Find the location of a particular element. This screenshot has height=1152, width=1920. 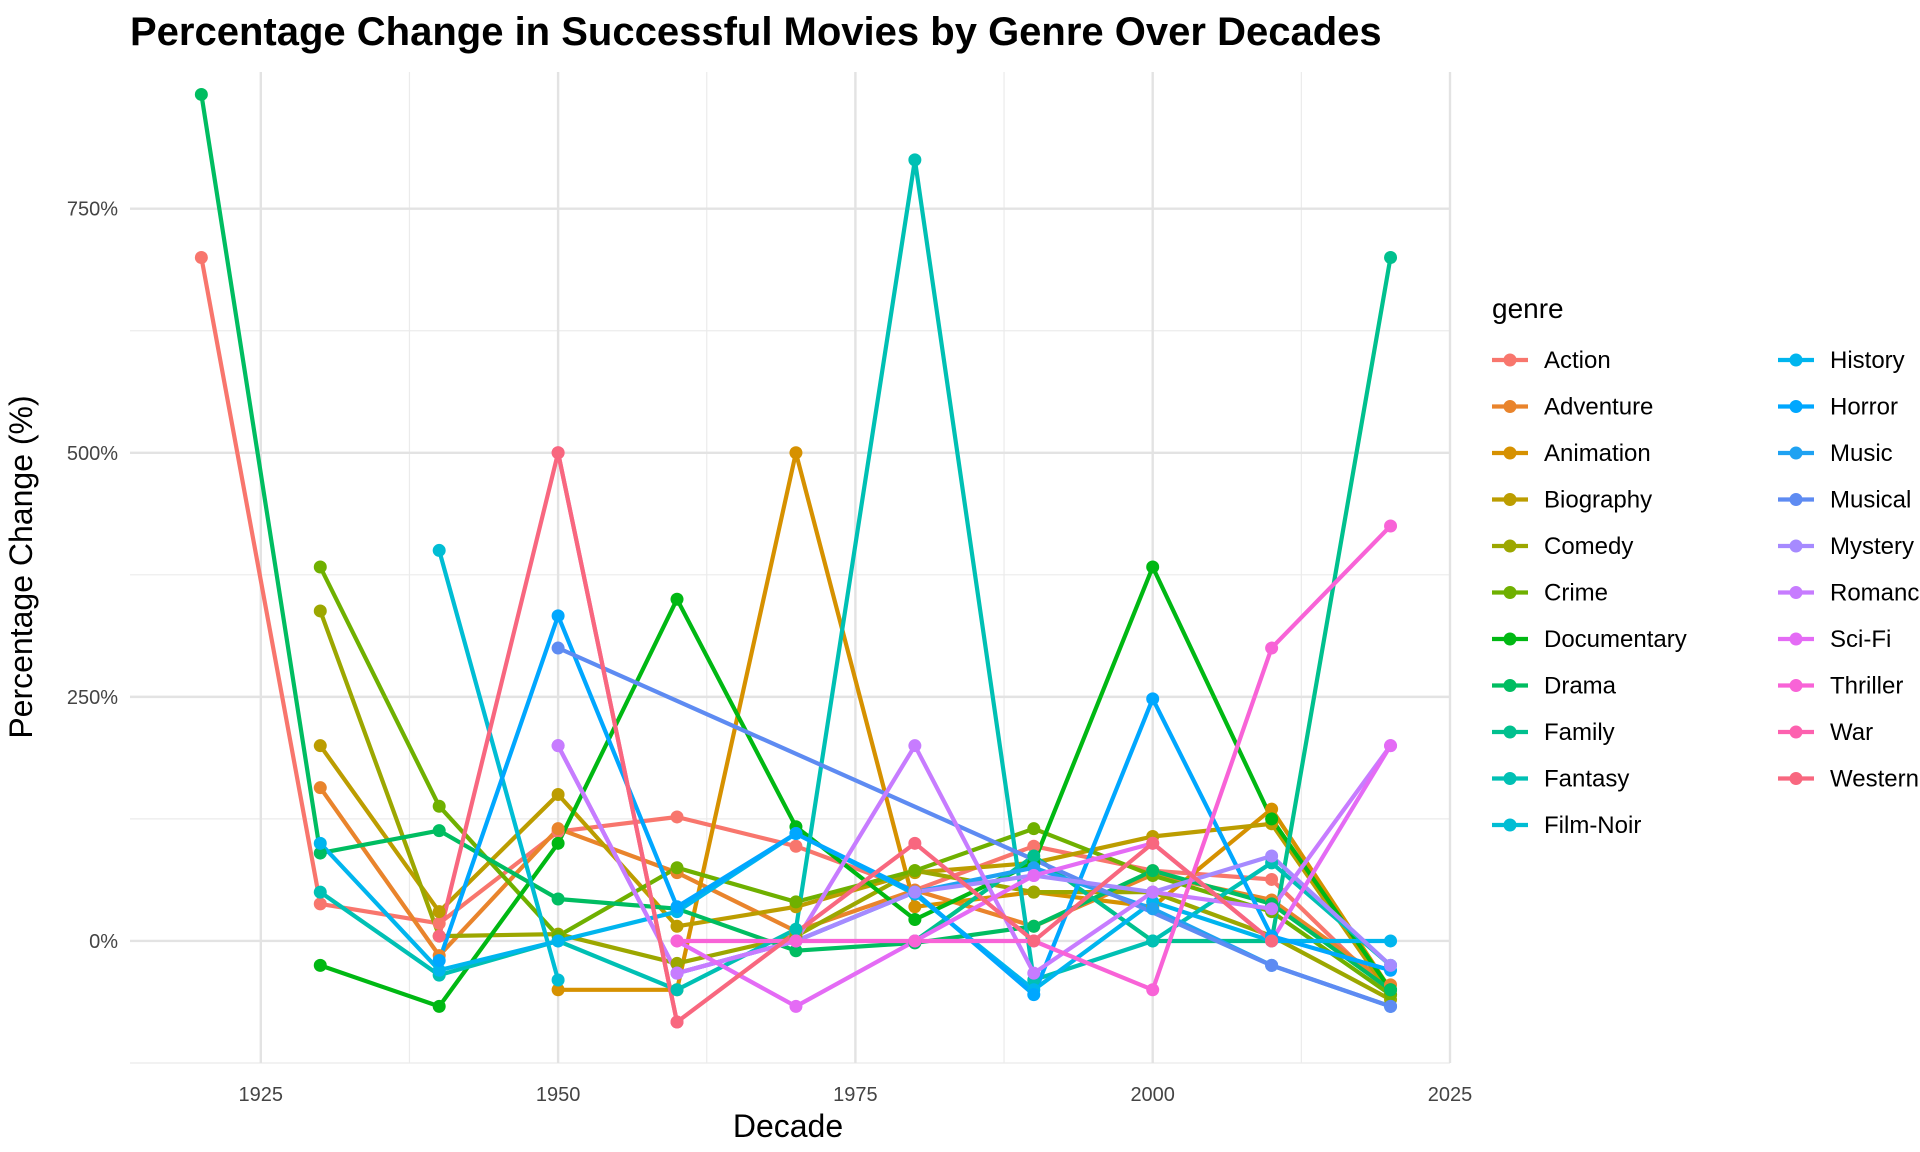

legend-item-western: Western is located at coordinates (1848, 779).